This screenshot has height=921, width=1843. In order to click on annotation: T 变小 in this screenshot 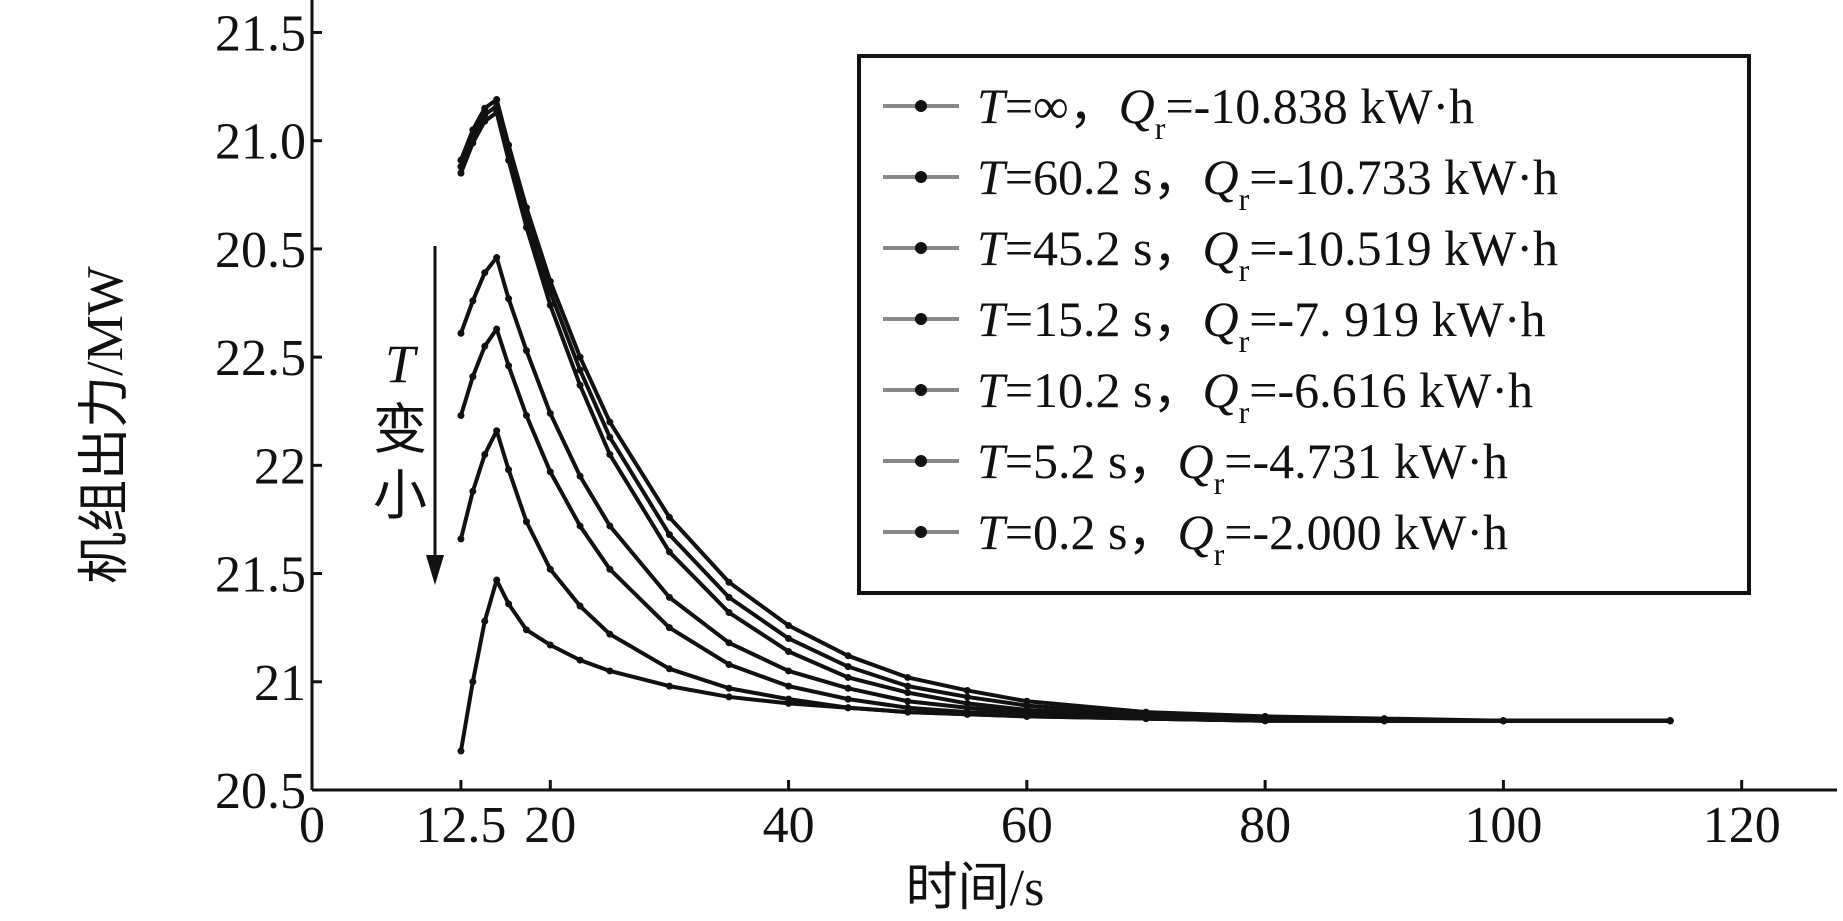, I will do `click(400, 430)`.